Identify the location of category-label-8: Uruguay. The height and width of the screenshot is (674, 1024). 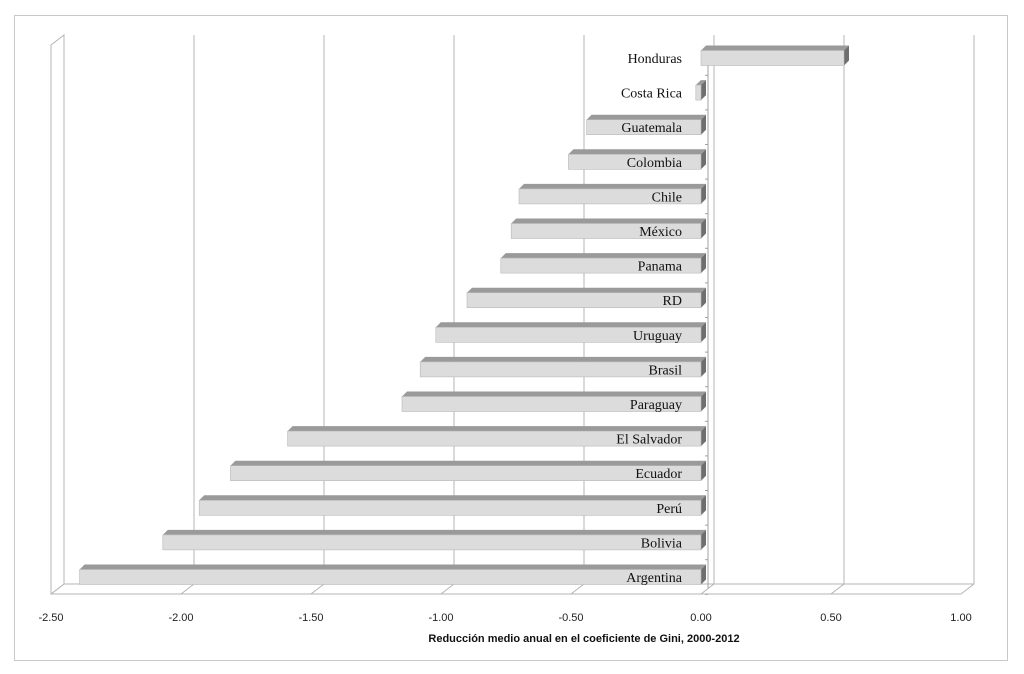
(657, 336).